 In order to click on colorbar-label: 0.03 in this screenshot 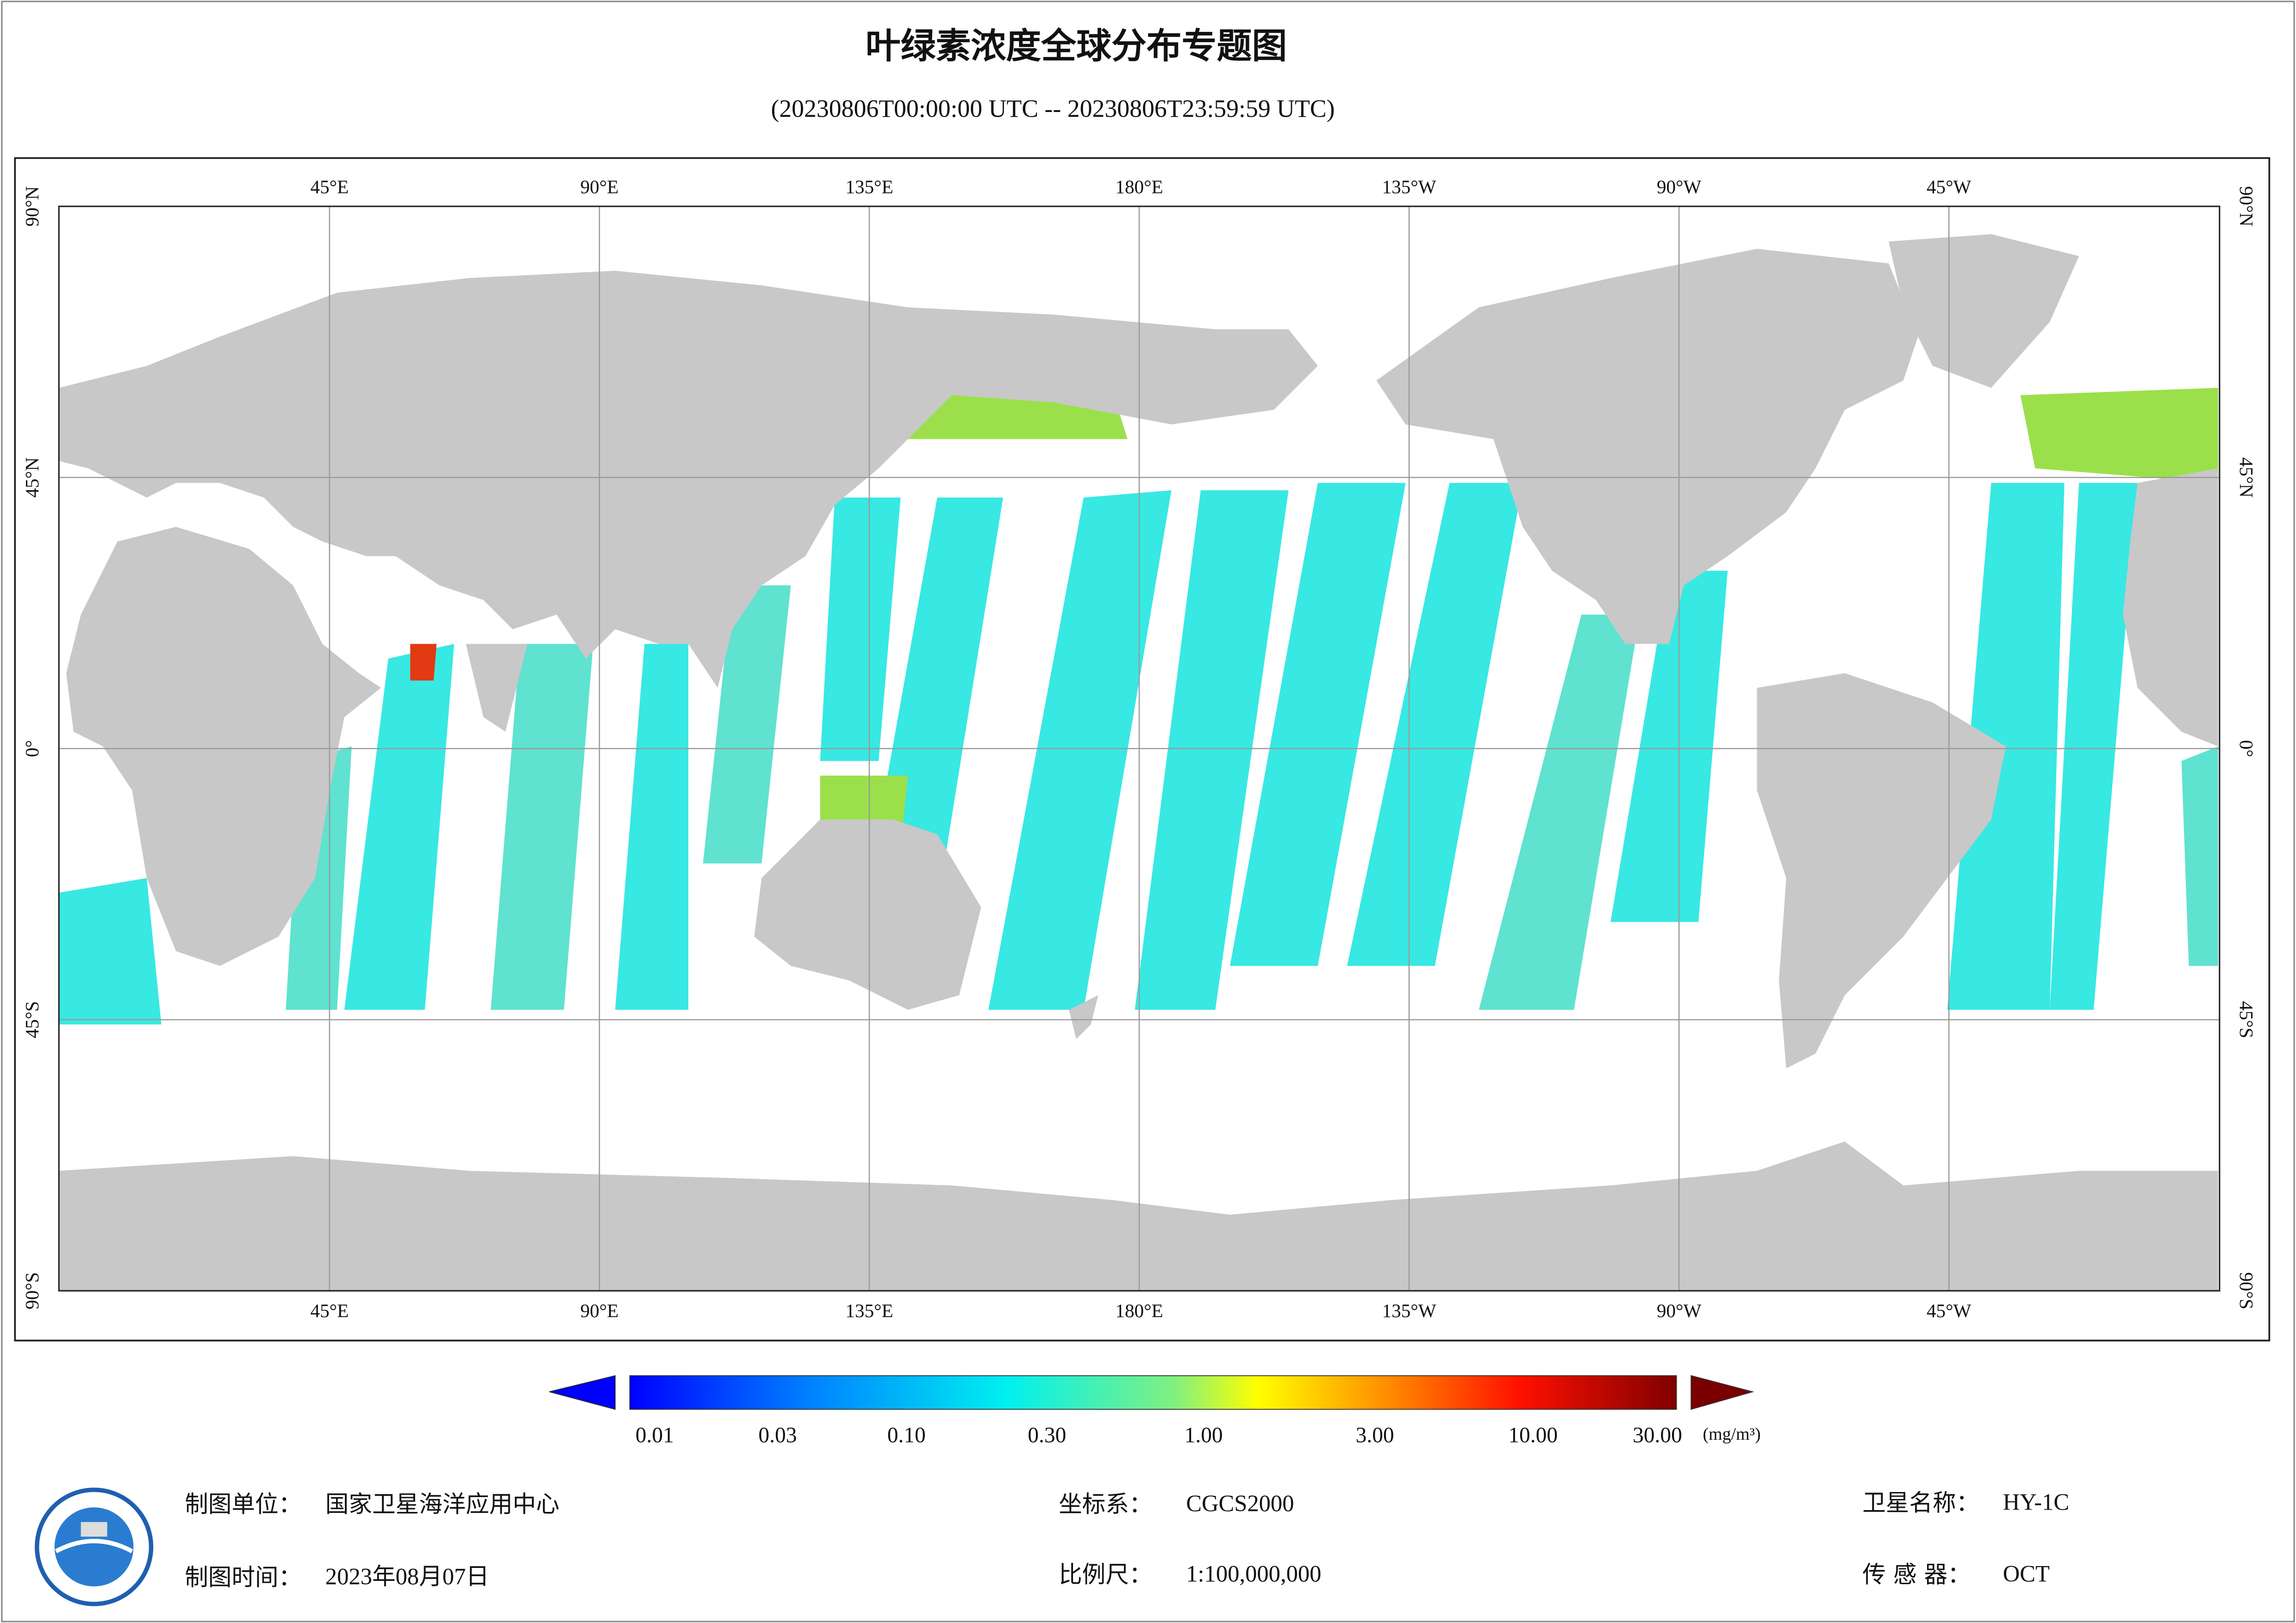, I will do `click(777, 1435)`.